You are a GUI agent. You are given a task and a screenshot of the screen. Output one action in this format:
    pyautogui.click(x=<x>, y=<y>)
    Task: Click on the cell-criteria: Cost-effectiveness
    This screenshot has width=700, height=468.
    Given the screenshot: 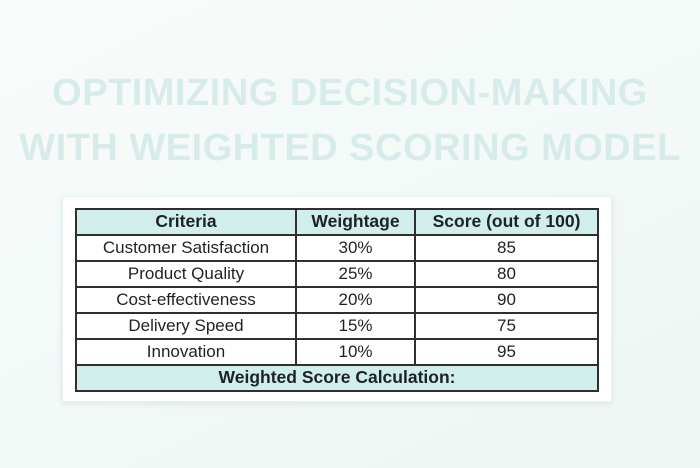 What is the action you would take?
    pyautogui.click(x=186, y=300)
    